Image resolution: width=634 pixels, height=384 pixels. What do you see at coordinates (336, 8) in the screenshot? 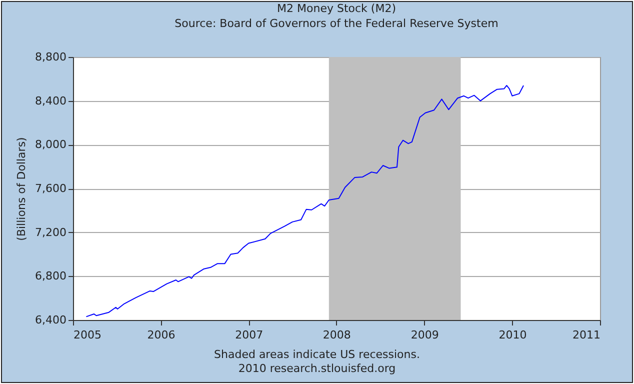
I see `chart-title: M2 Money Stock (M2)` at bounding box center [336, 8].